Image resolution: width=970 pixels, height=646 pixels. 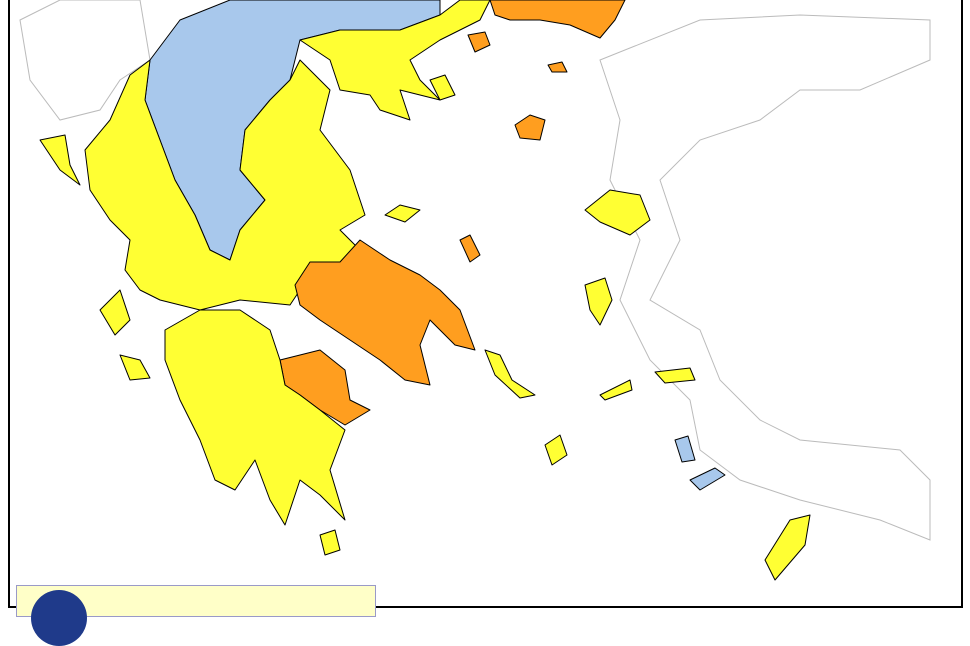 I want to click on island-andros, so click(x=510, y=374).